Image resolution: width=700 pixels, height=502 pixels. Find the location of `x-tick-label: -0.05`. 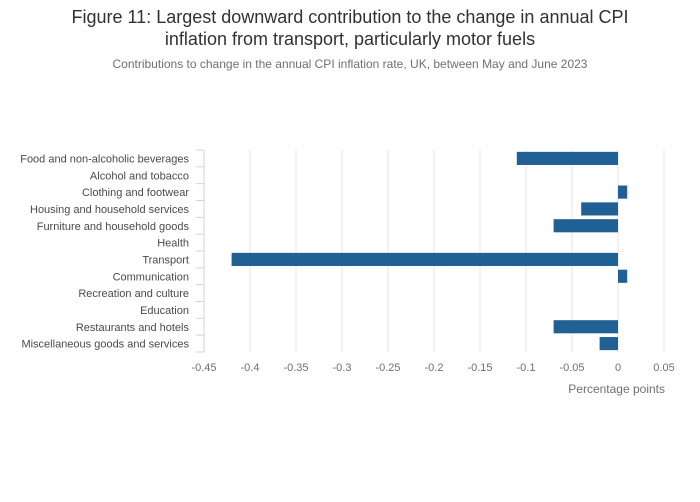

x-tick-label: -0.05 is located at coordinates (571, 368).